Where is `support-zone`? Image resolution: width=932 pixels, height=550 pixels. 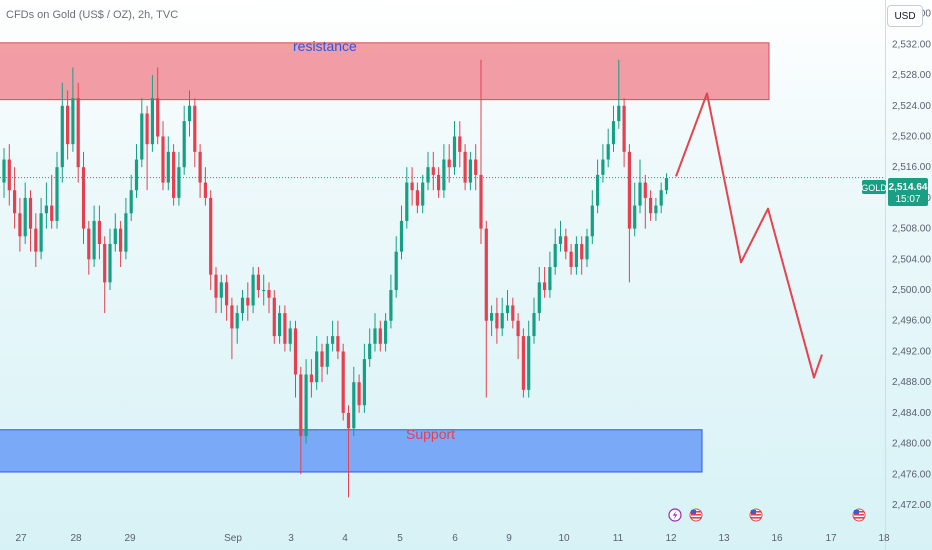
support-zone is located at coordinates (351, 451).